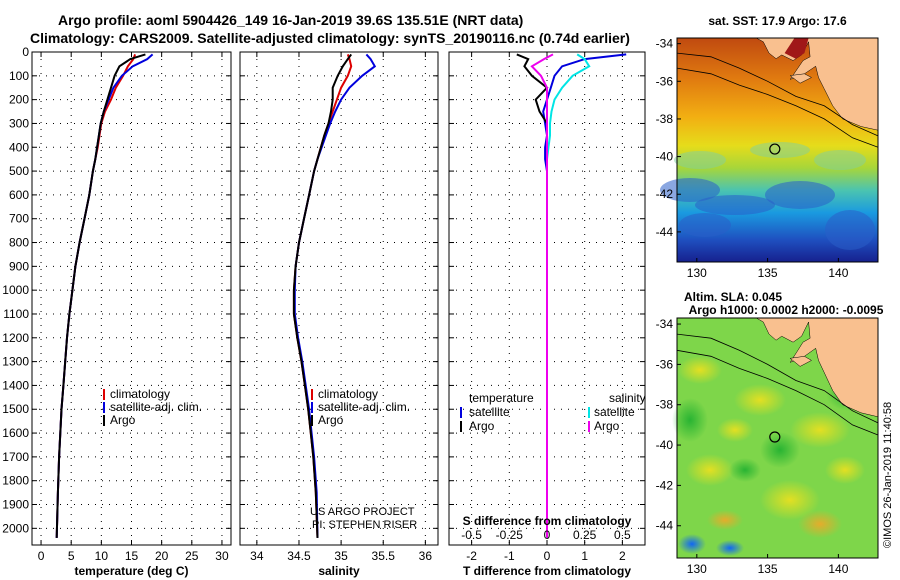 This screenshot has width=900, height=580. Describe the element at coordinates (471, 556) in the screenshot. I see `x-tick-label: -2` at that location.